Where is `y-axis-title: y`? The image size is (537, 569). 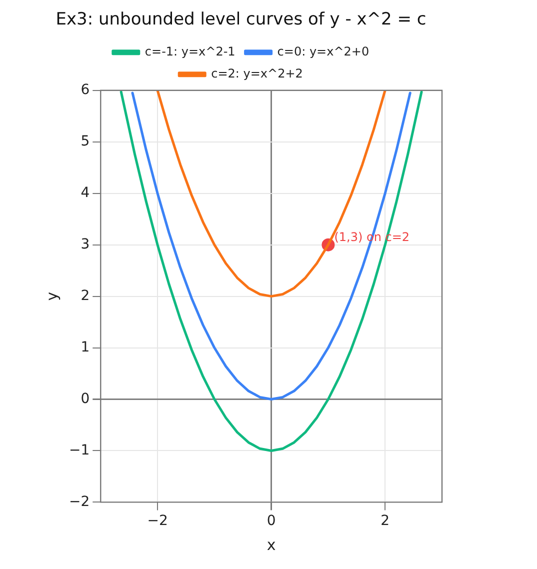
y-axis-title: y is located at coordinates (51, 296).